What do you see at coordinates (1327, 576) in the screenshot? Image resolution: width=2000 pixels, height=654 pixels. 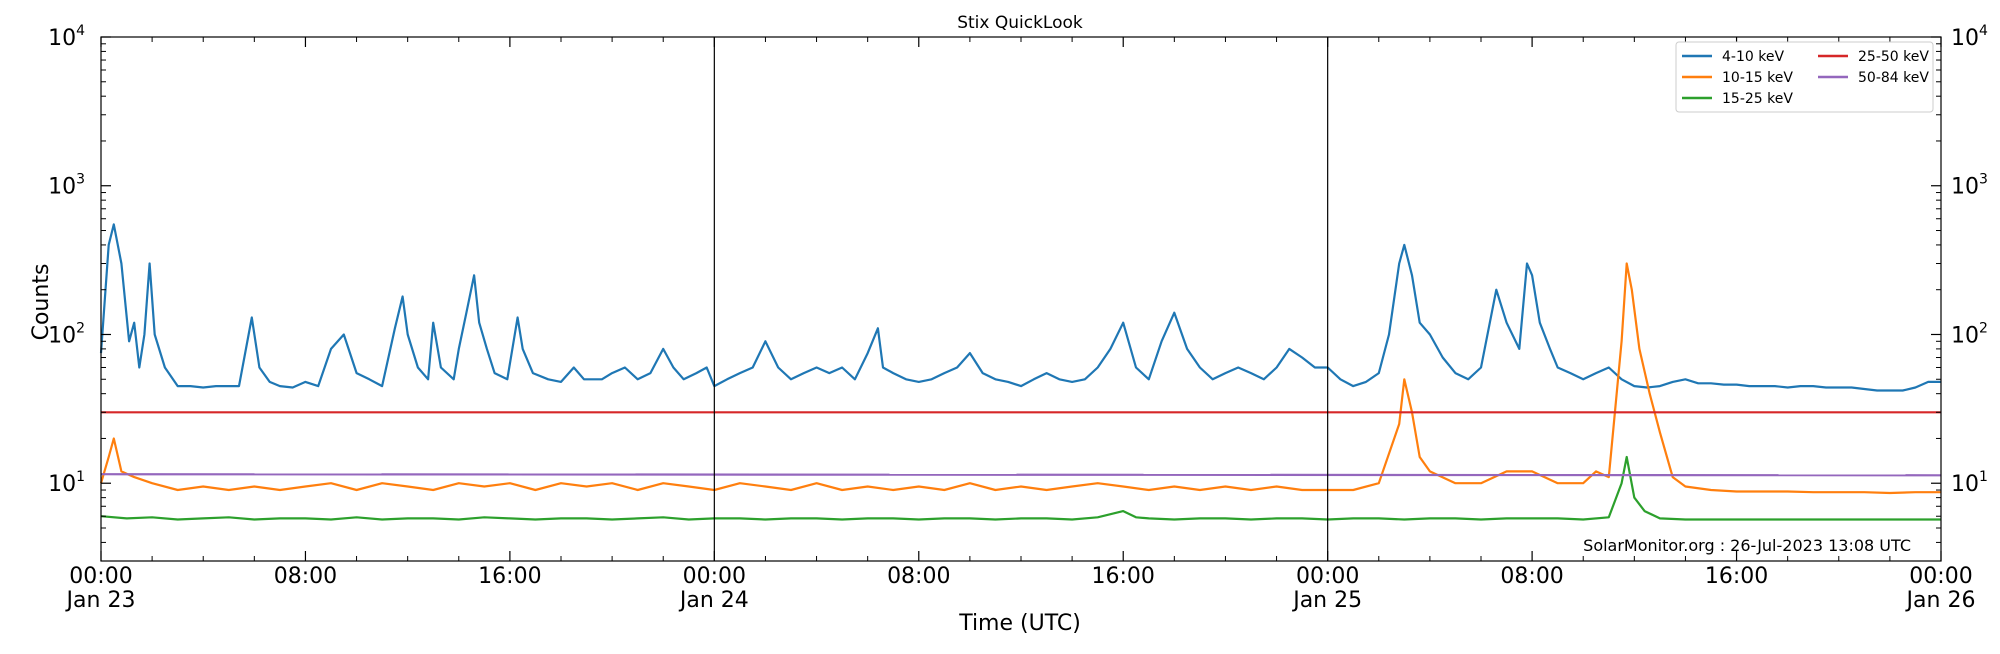 I see `x-tick-label-6: 00:00` at bounding box center [1327, 576].